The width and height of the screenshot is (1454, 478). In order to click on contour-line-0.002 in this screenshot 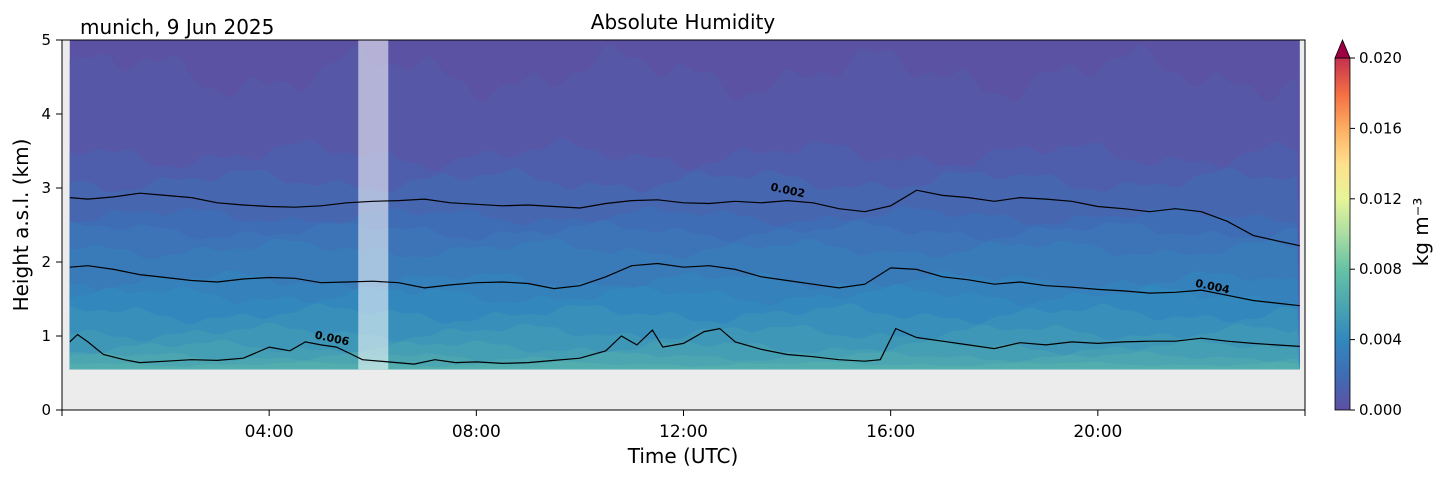, I will do `click(684, 218)`.